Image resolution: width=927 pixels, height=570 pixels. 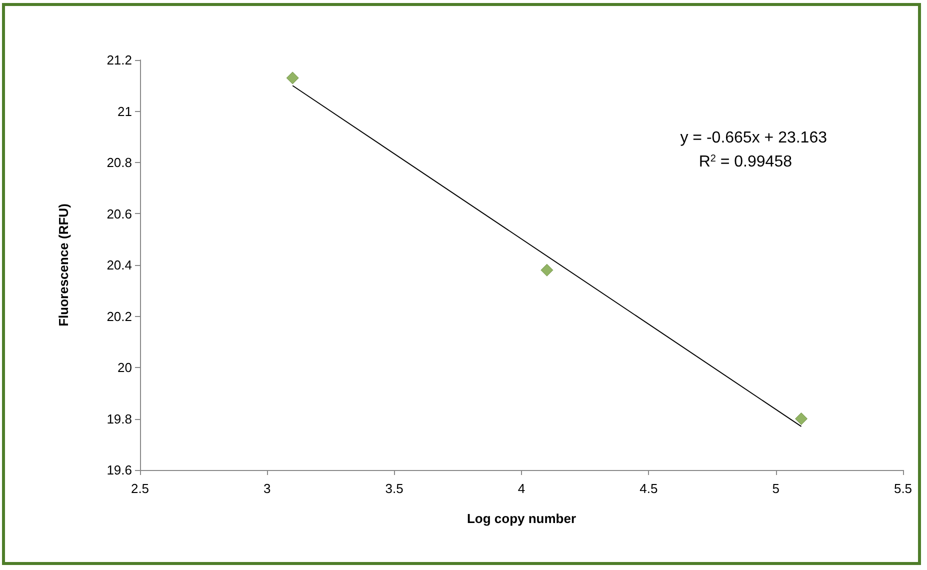 What do you see at coordinates (140, 488) in the screenshot?
I see `x-tick-label: 2.5` at bounding box center [140, 488].